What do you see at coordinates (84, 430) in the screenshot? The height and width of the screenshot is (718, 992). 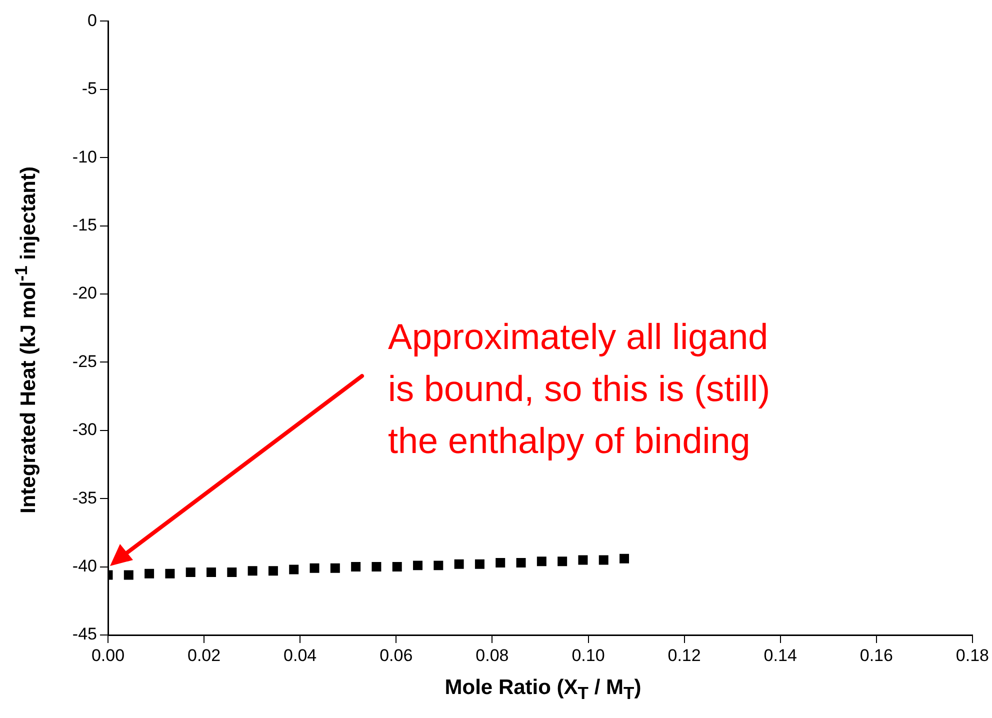 I see `y-tick-label: -30` at bounding box center [84, 430].